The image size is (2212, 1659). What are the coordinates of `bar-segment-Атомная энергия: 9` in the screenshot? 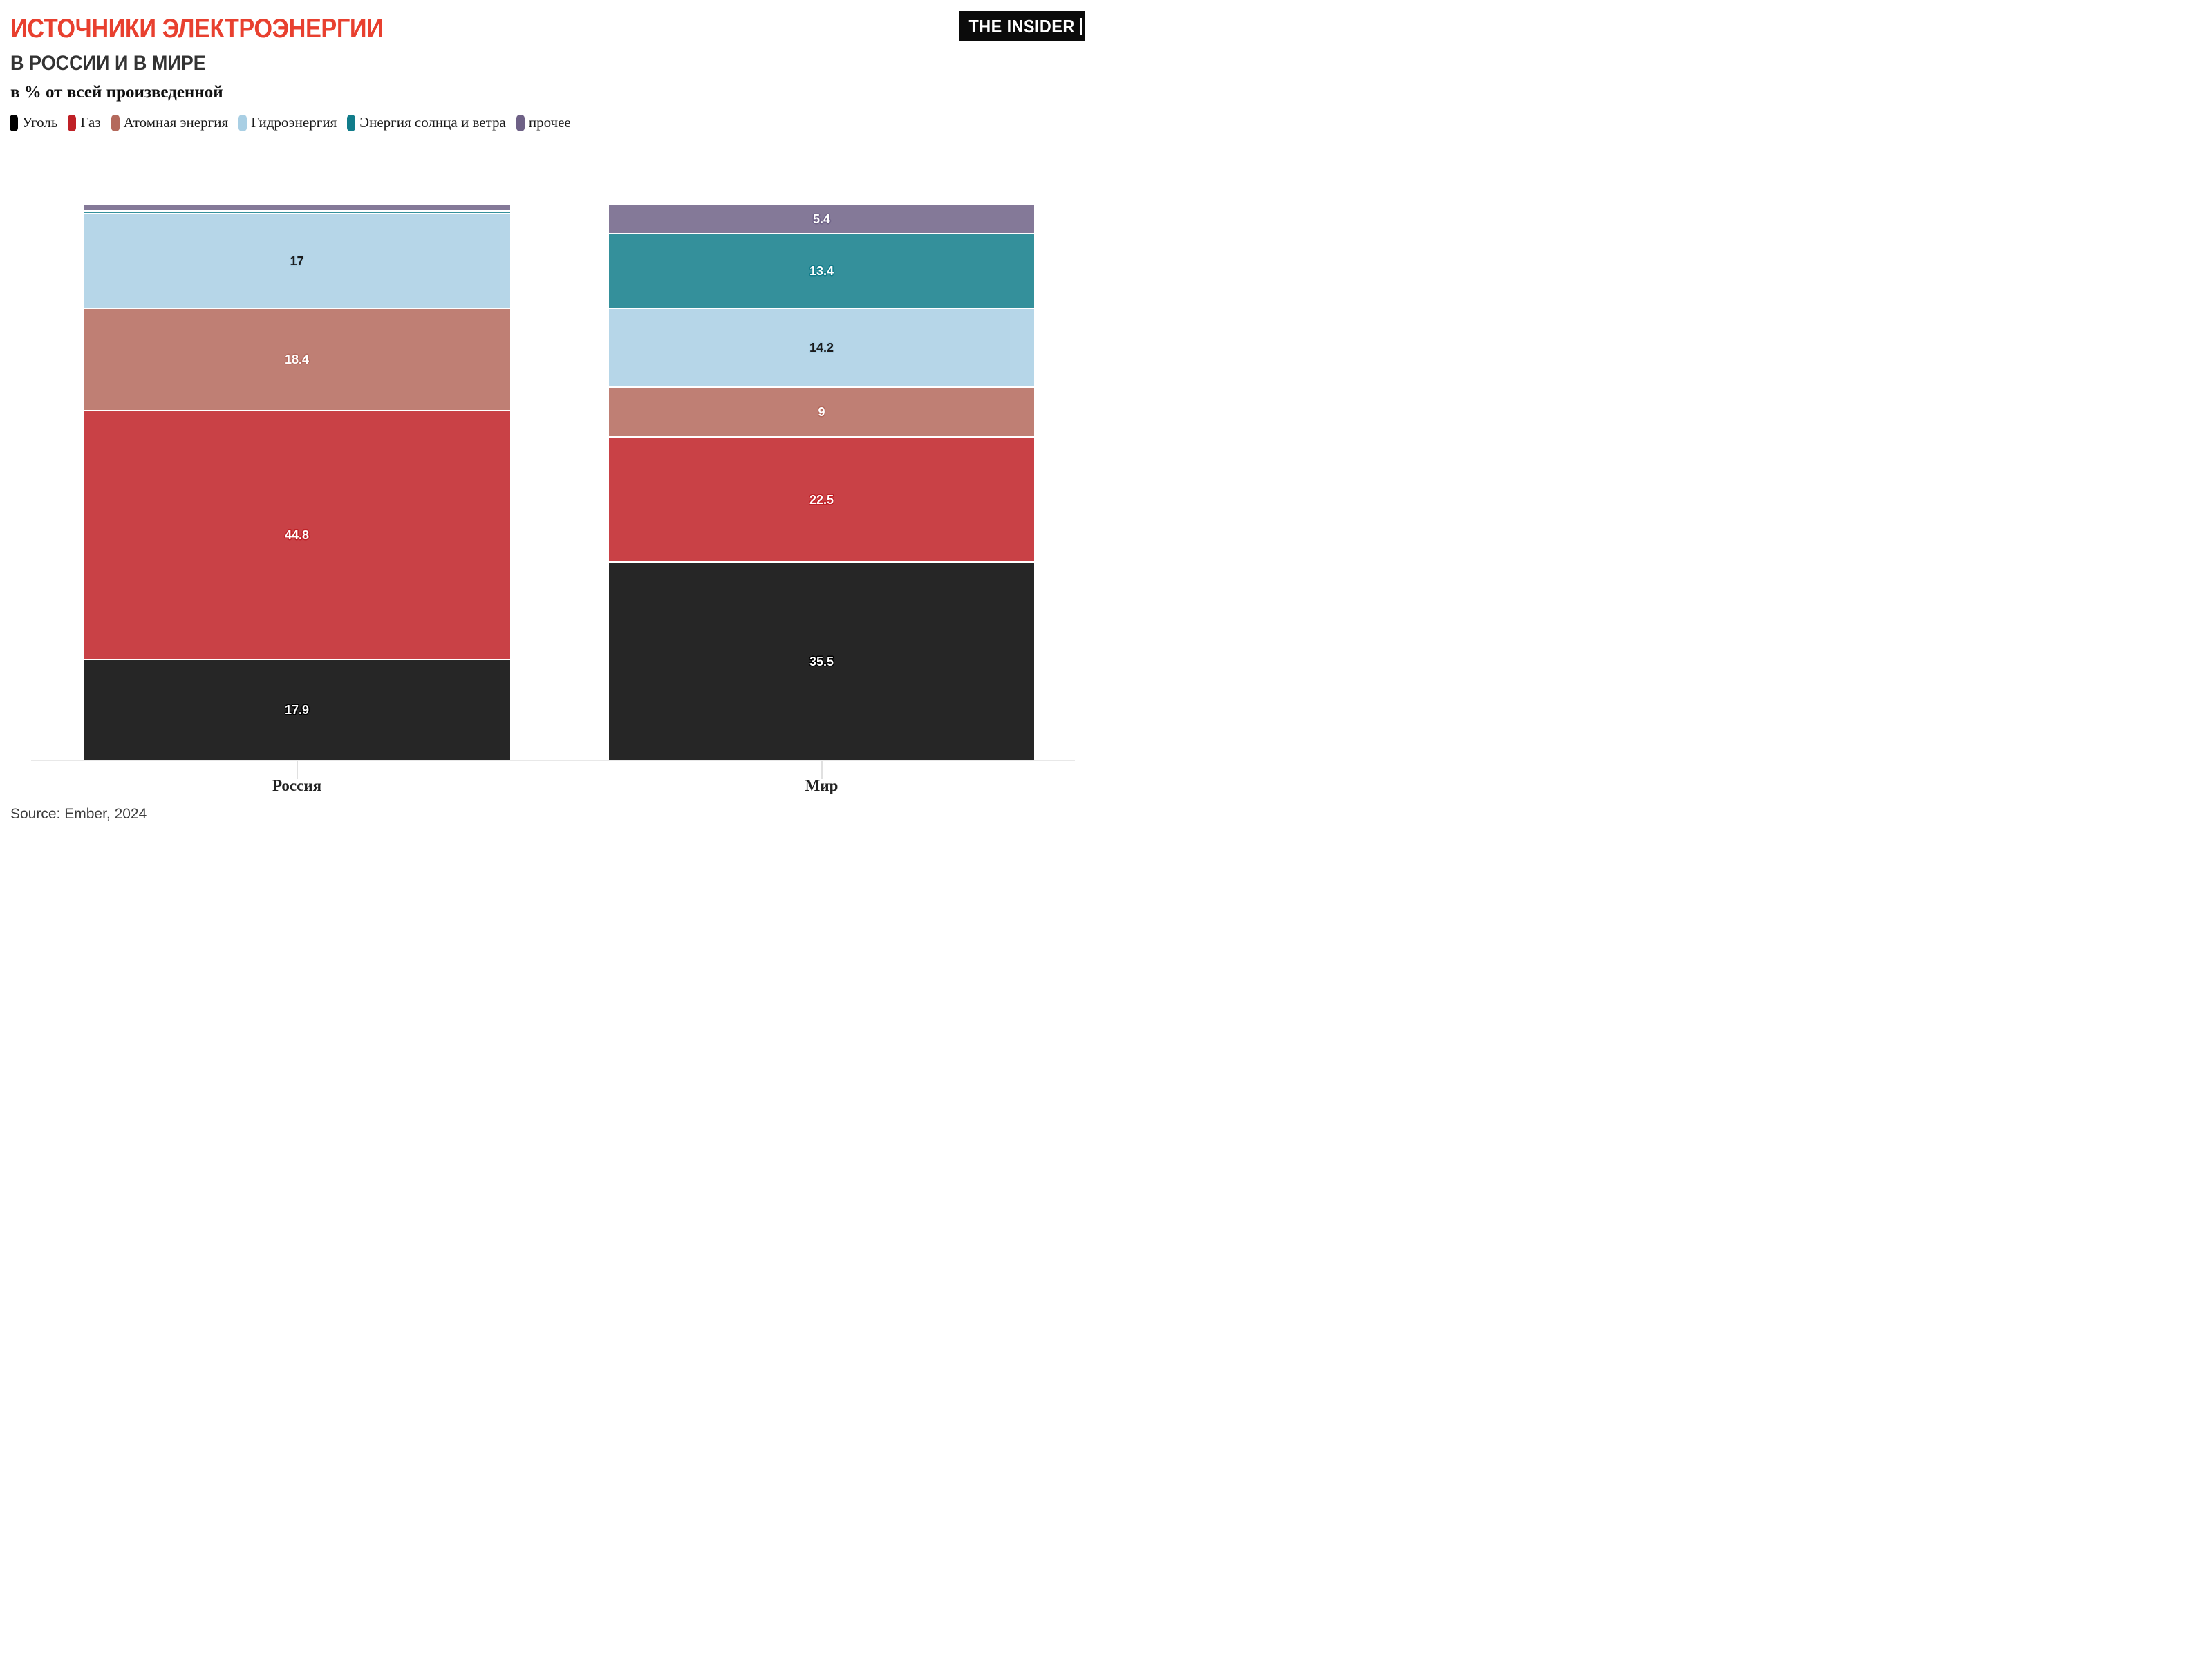 It's located at (821, 413).